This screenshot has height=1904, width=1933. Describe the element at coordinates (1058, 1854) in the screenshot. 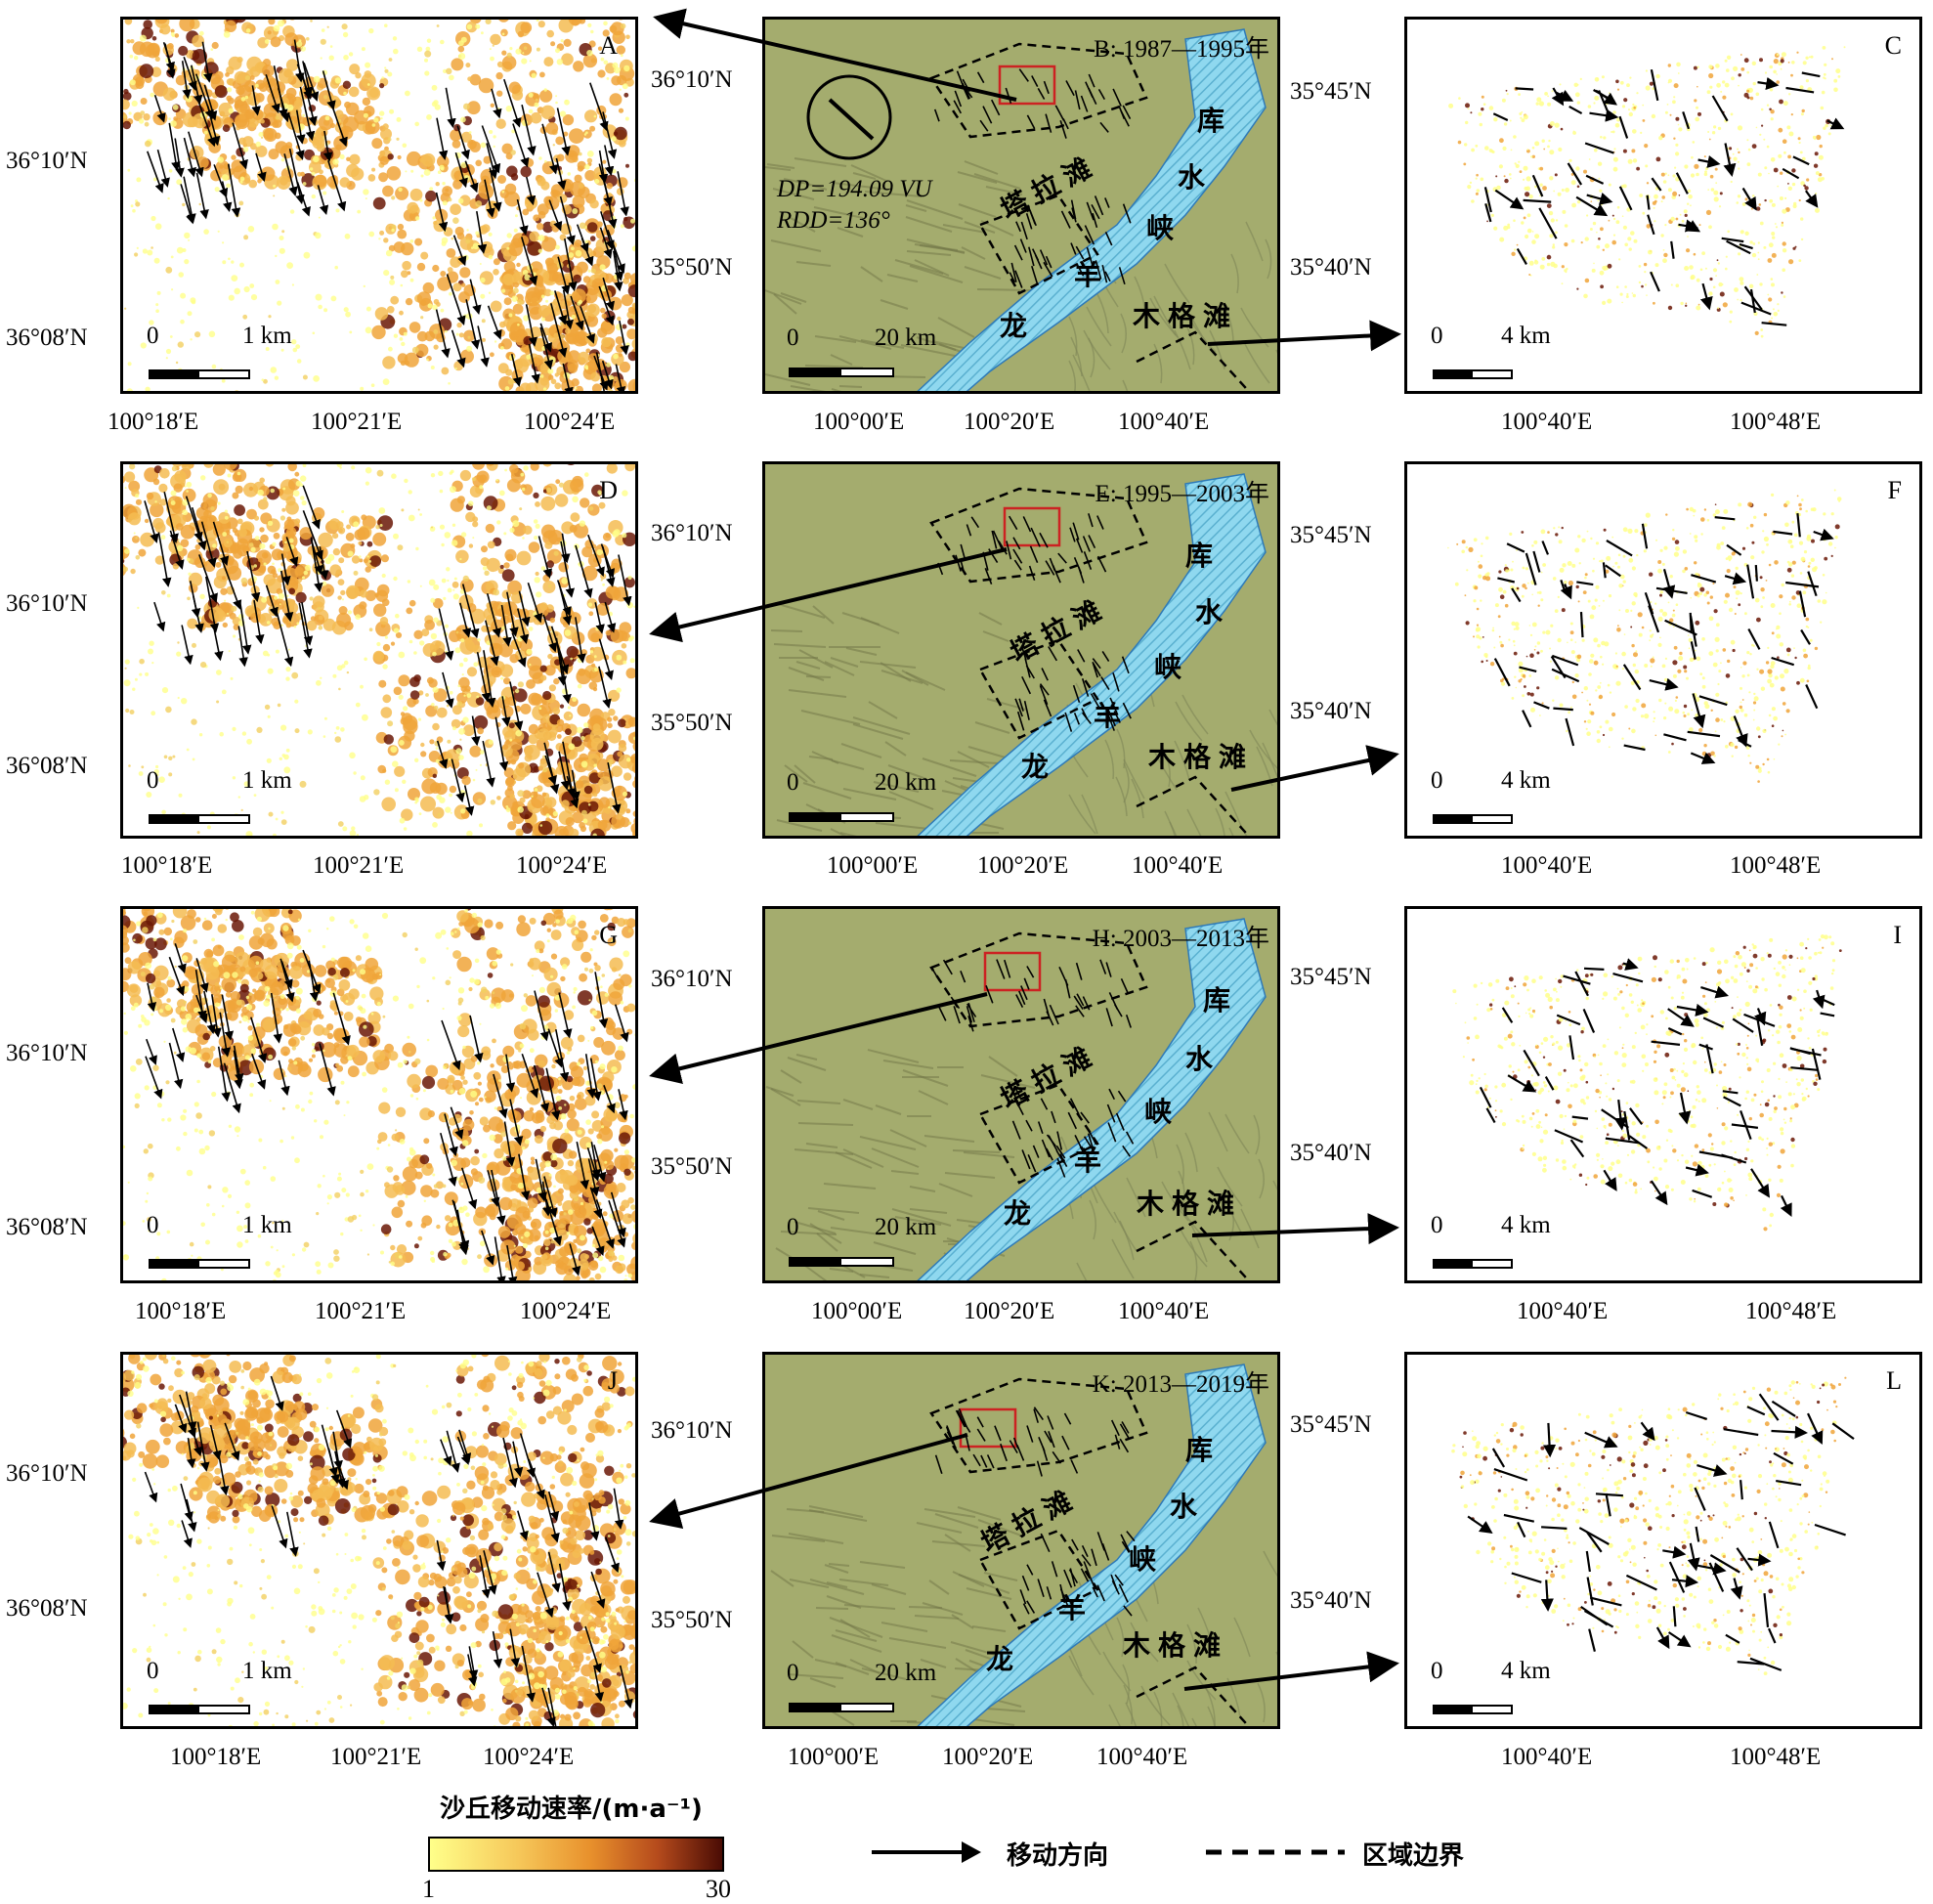

I see `legend-arrow-label: 移动方向` at that location.